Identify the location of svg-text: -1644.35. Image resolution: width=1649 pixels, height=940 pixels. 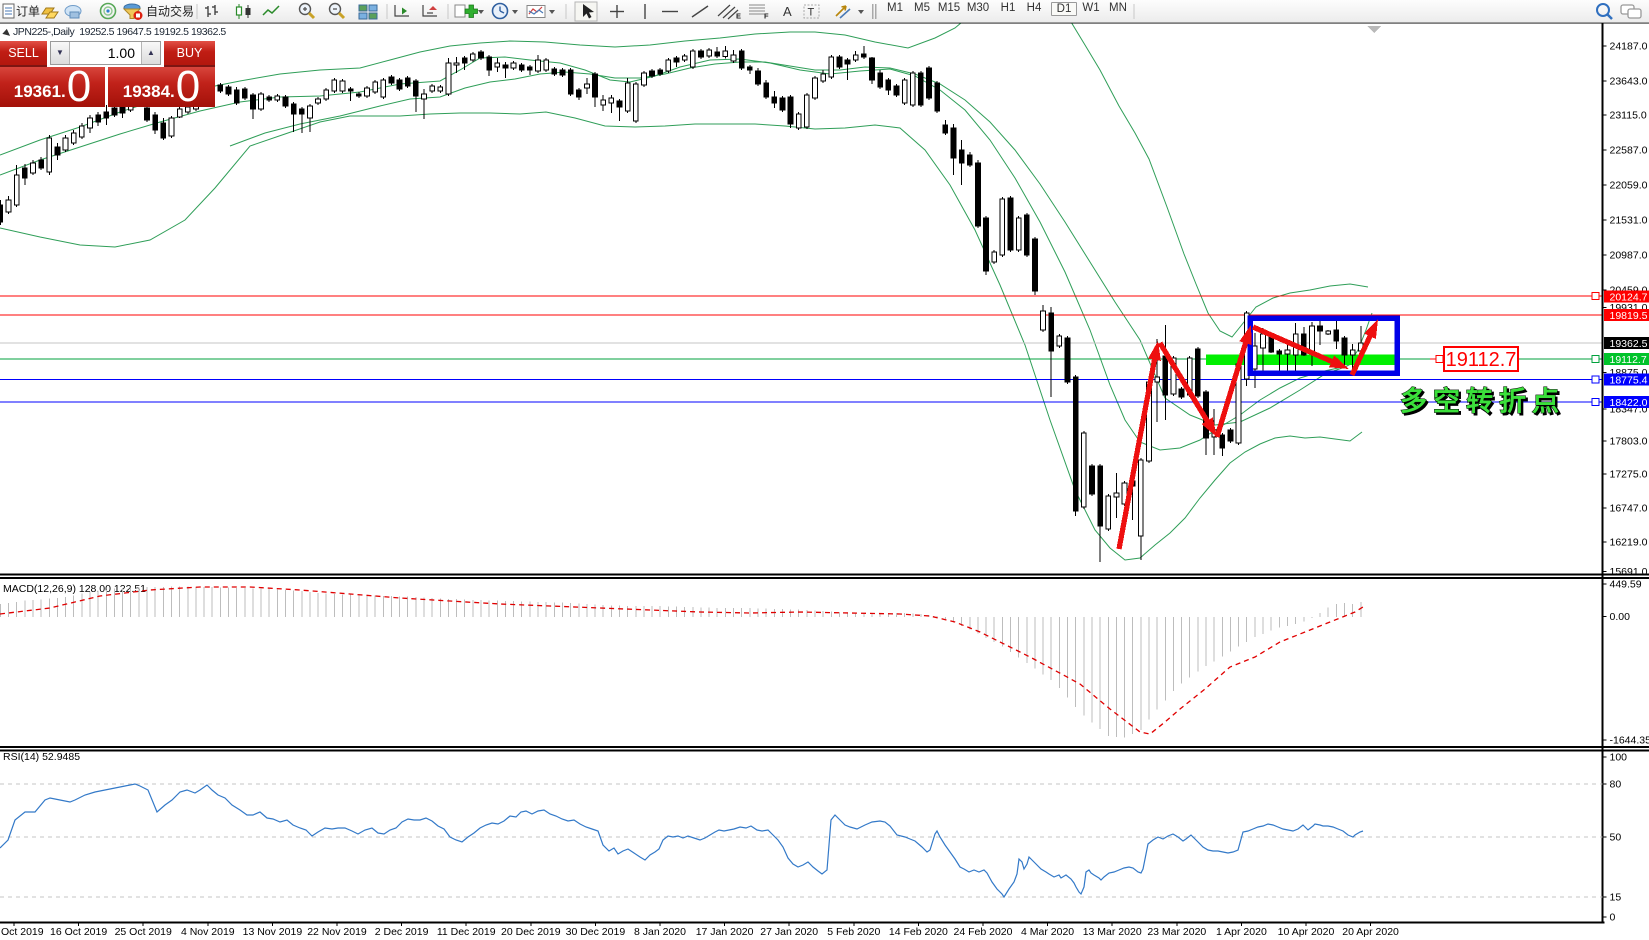
(1629, 741).